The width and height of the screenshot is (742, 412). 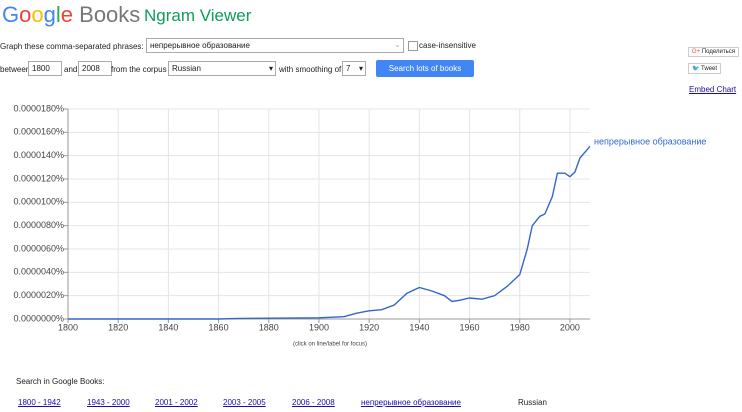 I want to click on smoothing-label: with smoothing of, so click(x=310, y=69).